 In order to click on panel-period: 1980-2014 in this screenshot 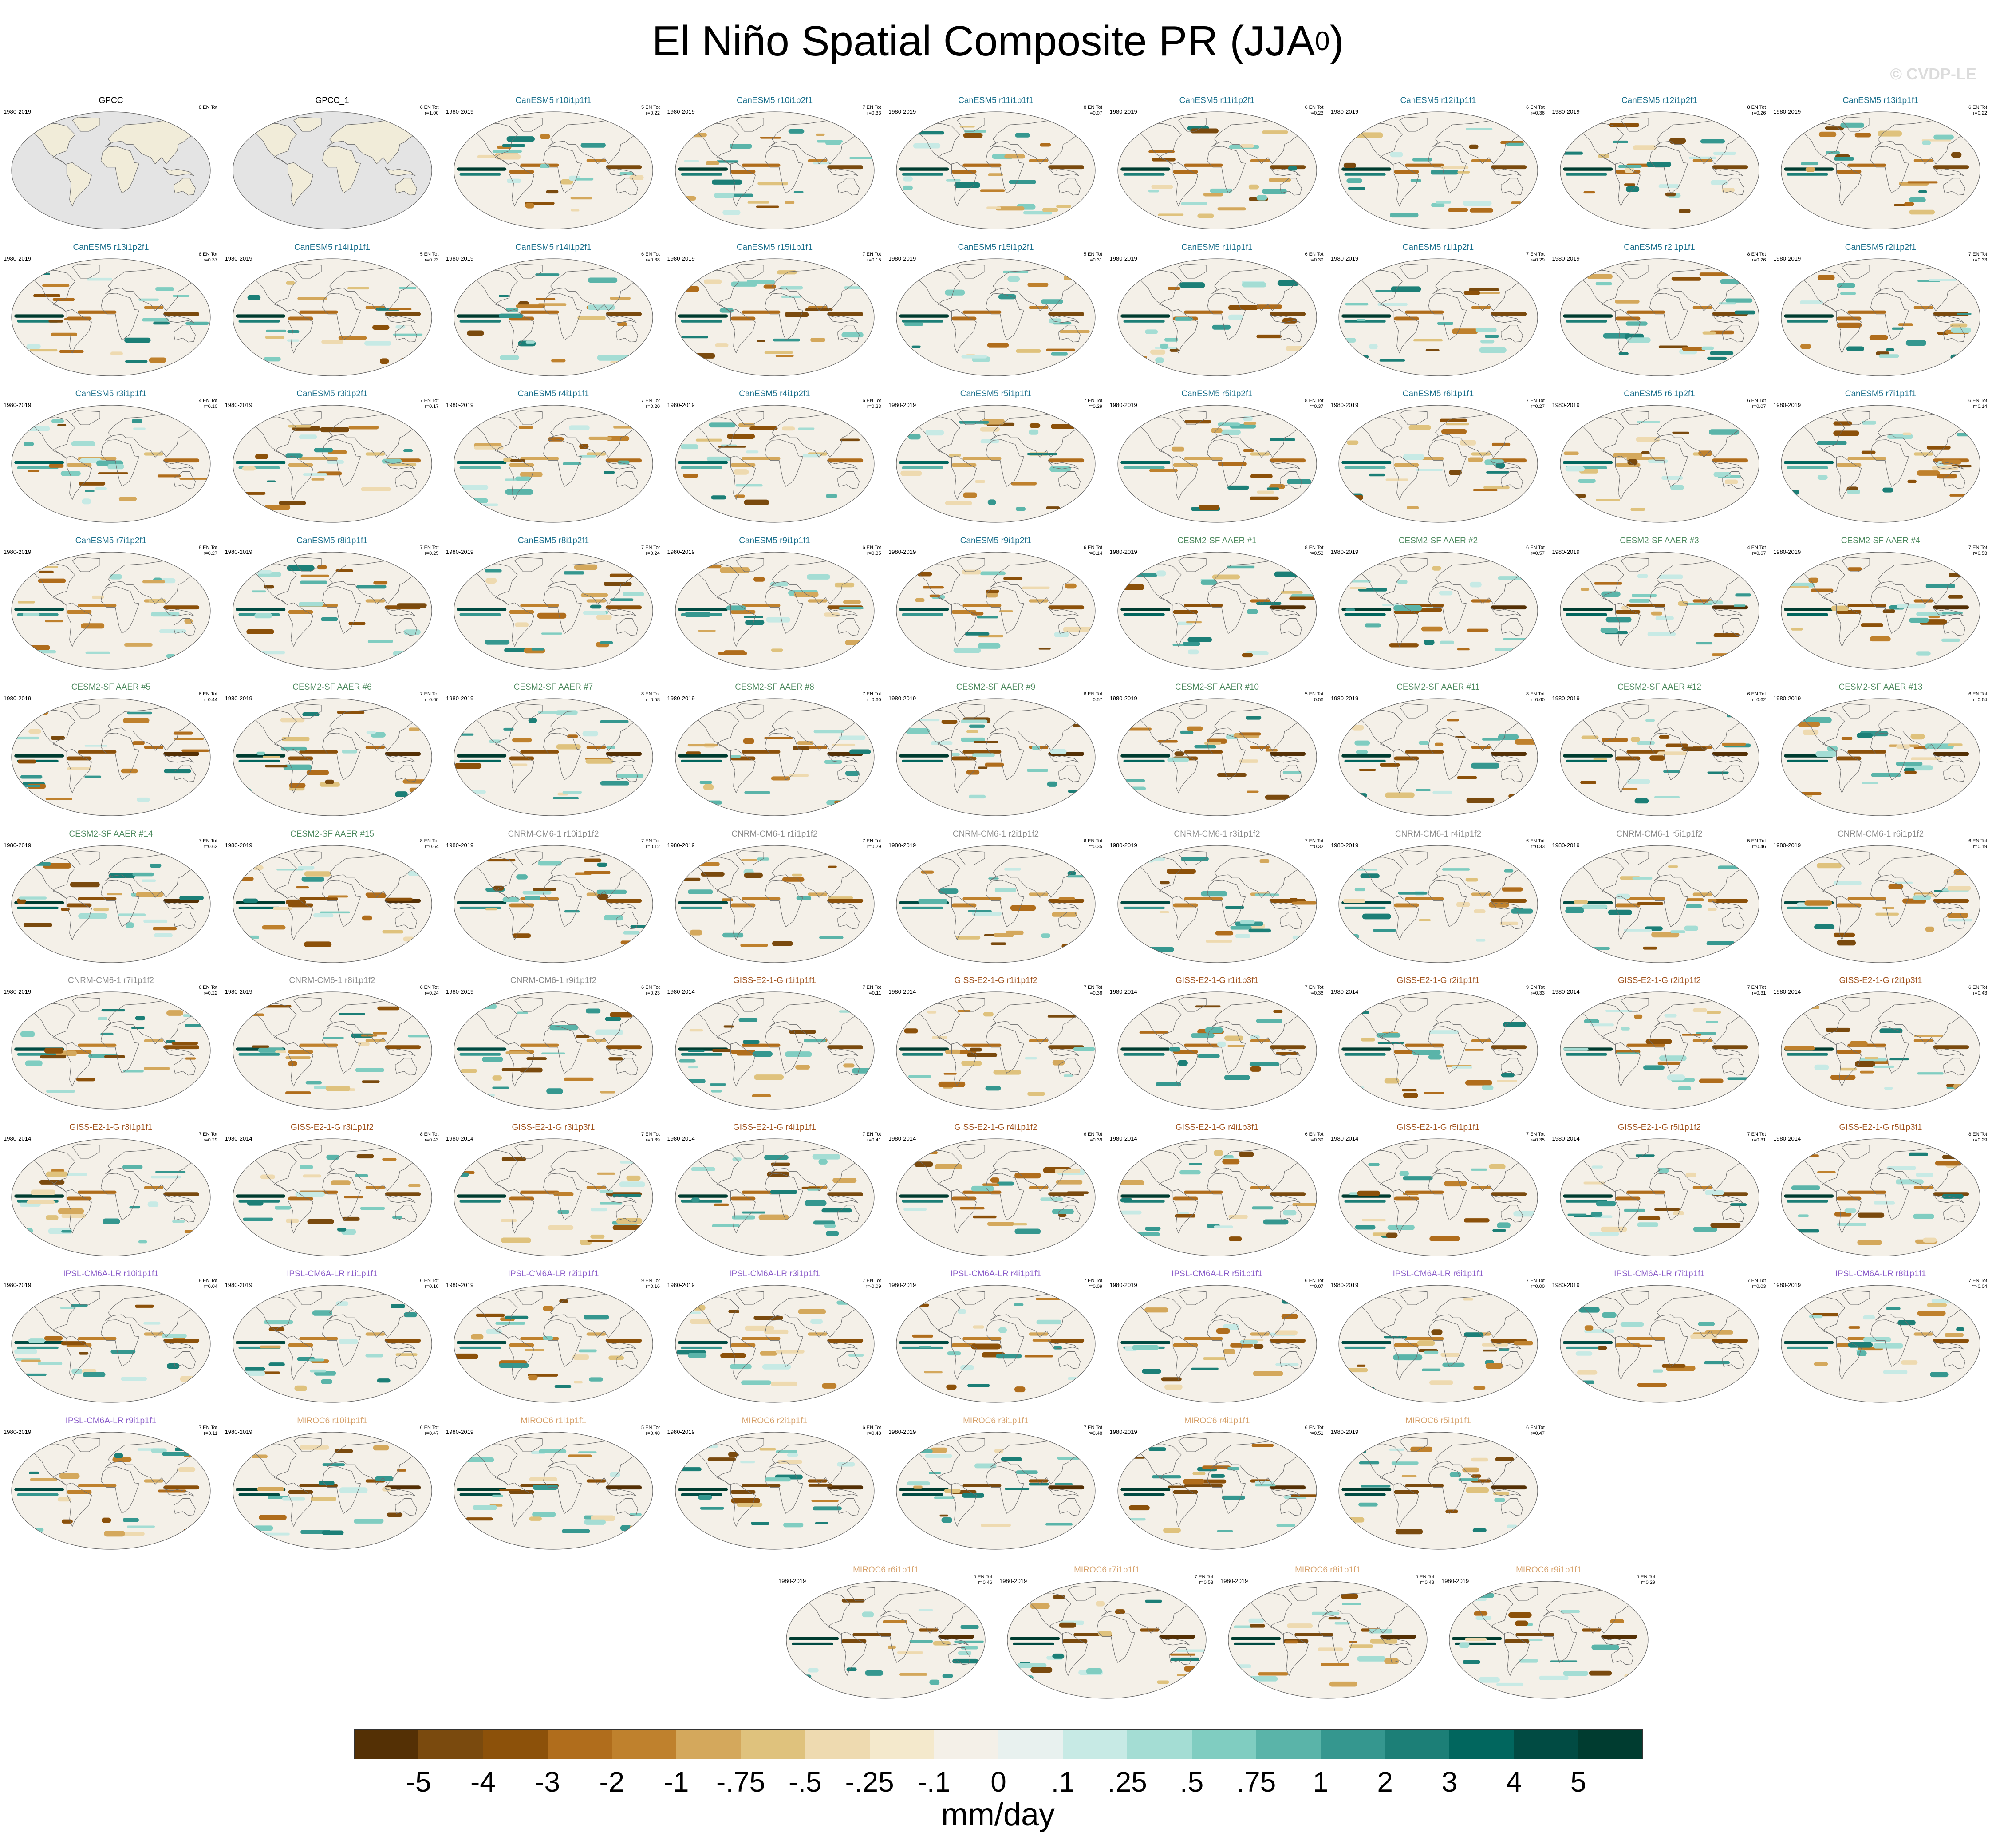, I will do `click(460, 1138)`.